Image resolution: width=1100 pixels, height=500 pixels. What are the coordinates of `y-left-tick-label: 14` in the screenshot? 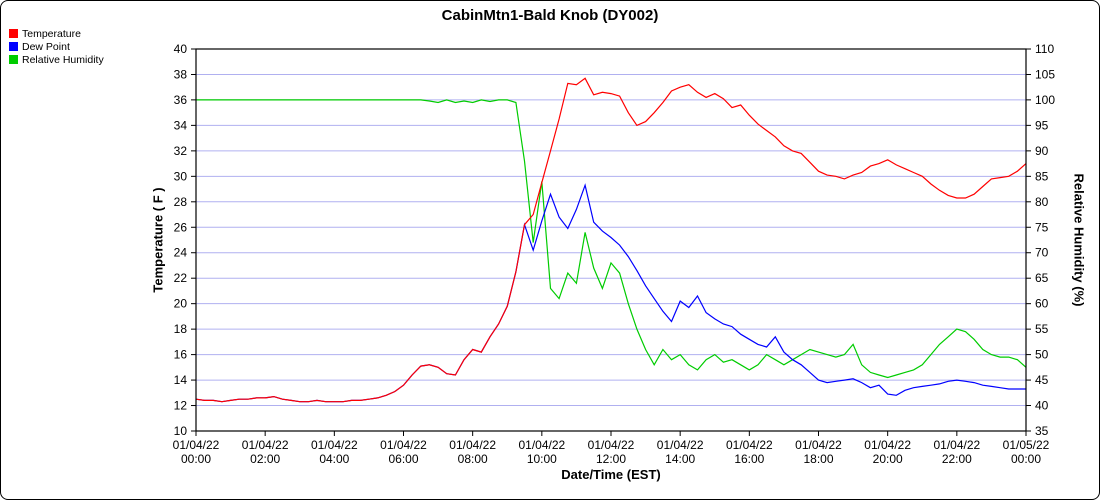 It's located at (181, 380).